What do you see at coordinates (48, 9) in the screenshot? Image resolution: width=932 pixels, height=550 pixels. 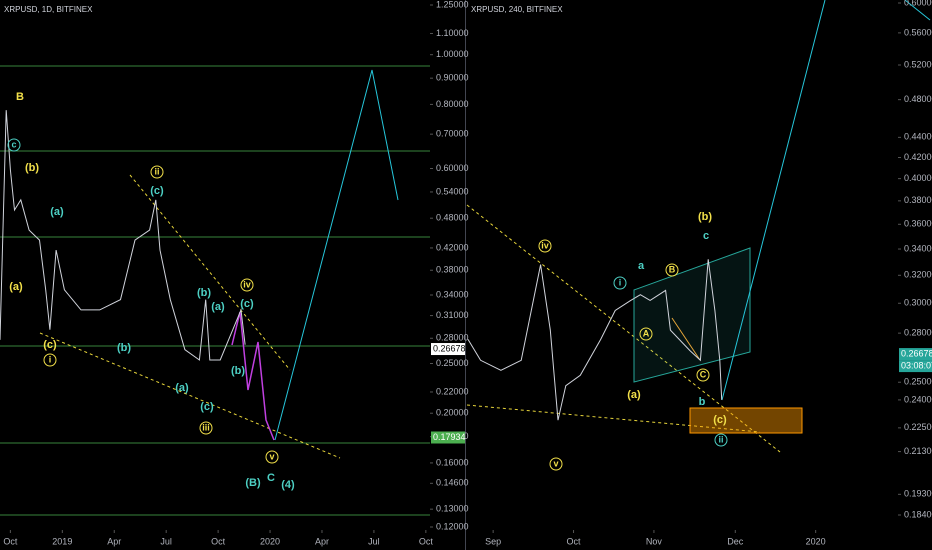 I see `chart-title: XRPUSD, 1D, BITFINEX` at bounding box center [48, 9].